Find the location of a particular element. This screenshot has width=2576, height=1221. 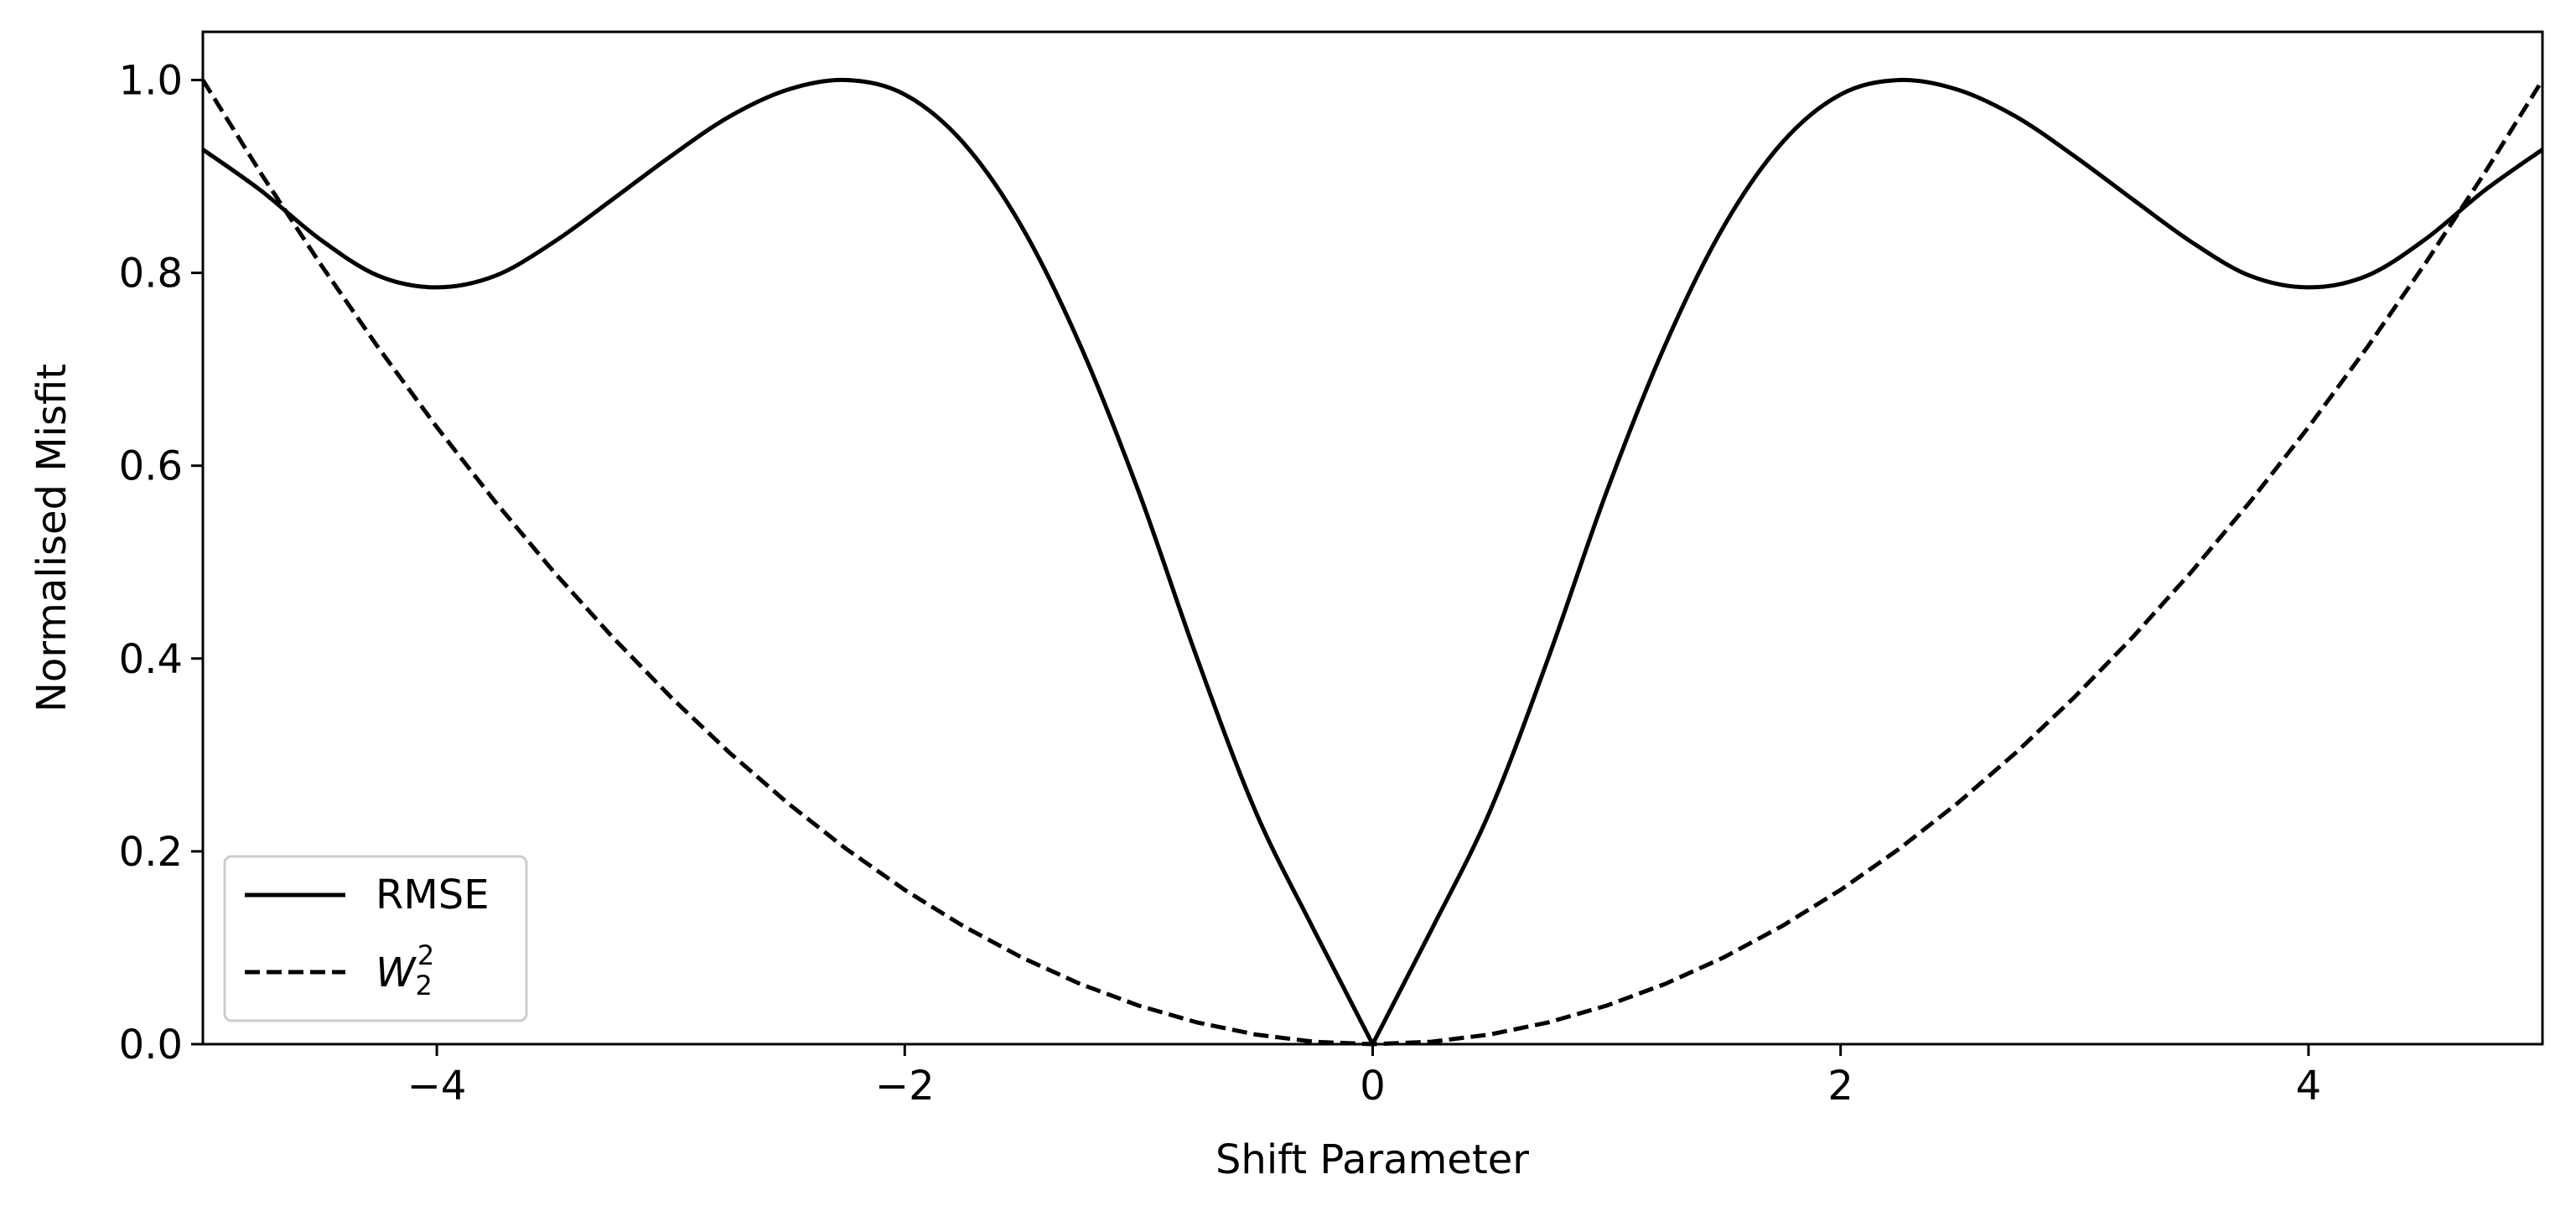

legend: RMSE W22 is located at coordinates (375, 938).